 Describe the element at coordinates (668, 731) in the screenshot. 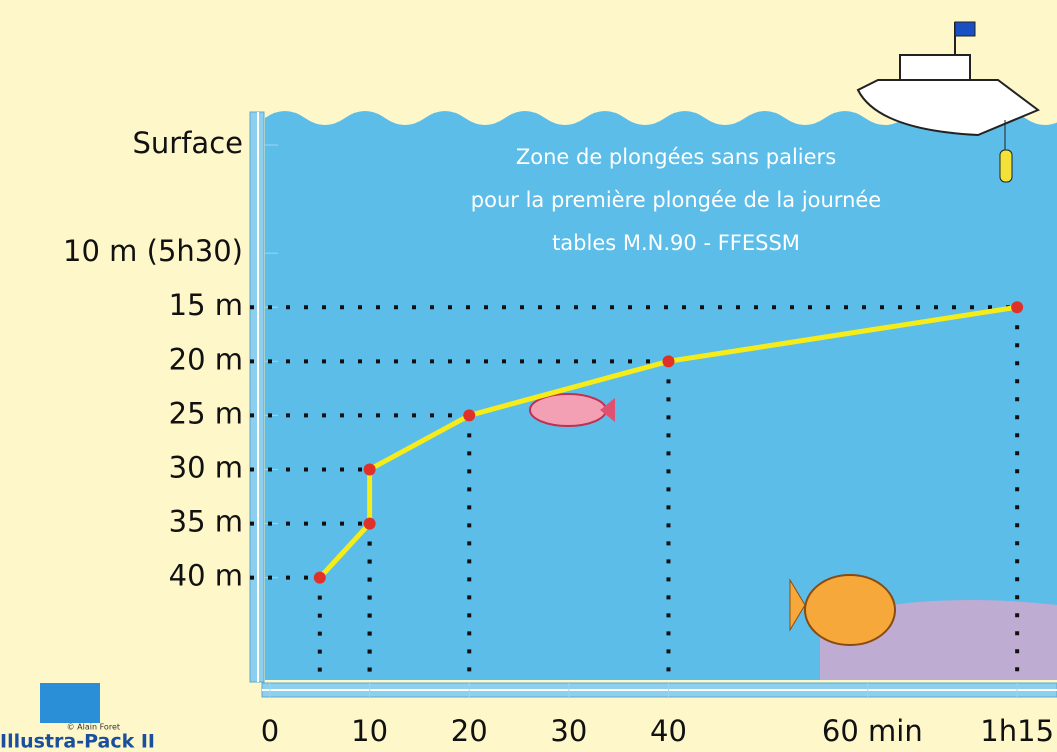

I see `x-tick-label: 40` at that location.